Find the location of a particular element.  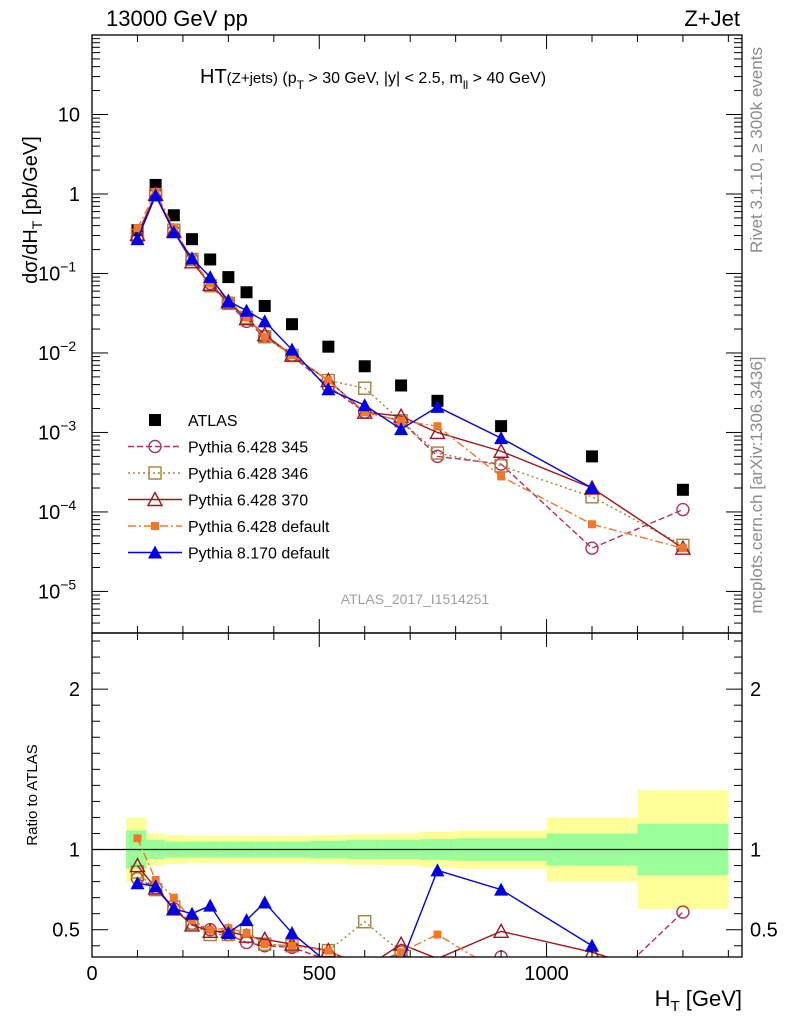

ratio-series-p346 is located at coordinates (270, 911).